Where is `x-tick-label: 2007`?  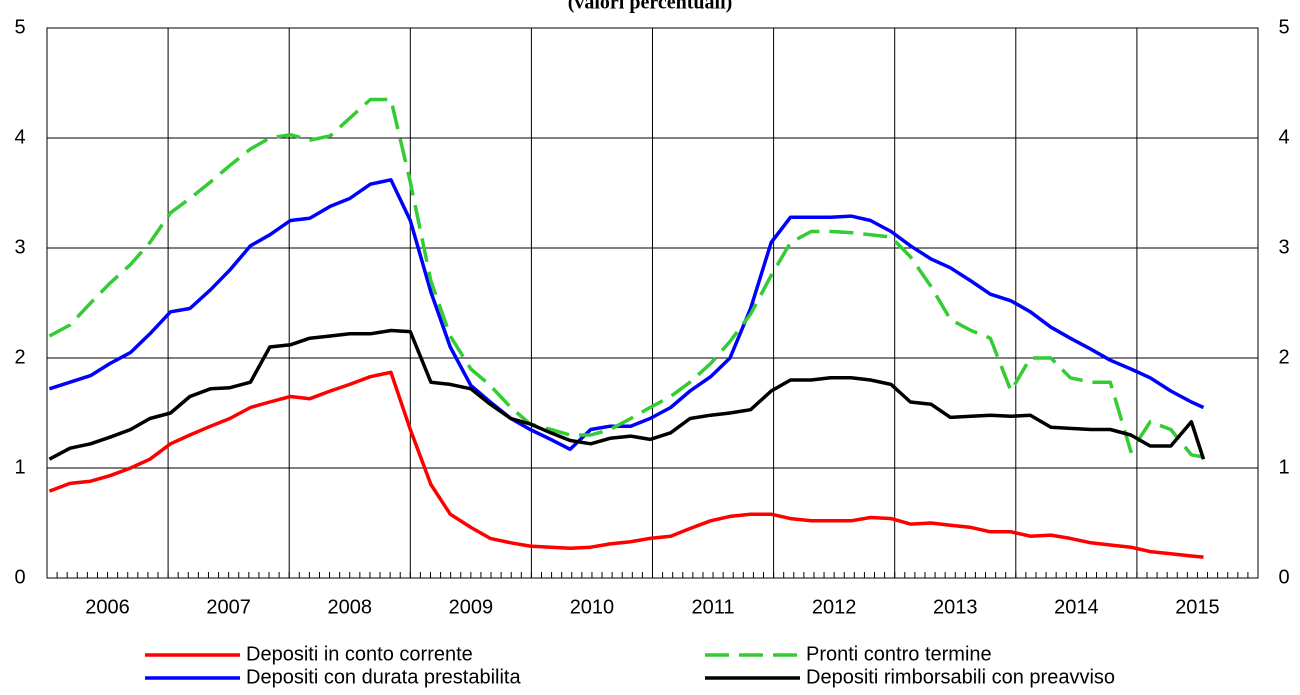
x-tick-label: 2007 is located at coordinates (228, 607).